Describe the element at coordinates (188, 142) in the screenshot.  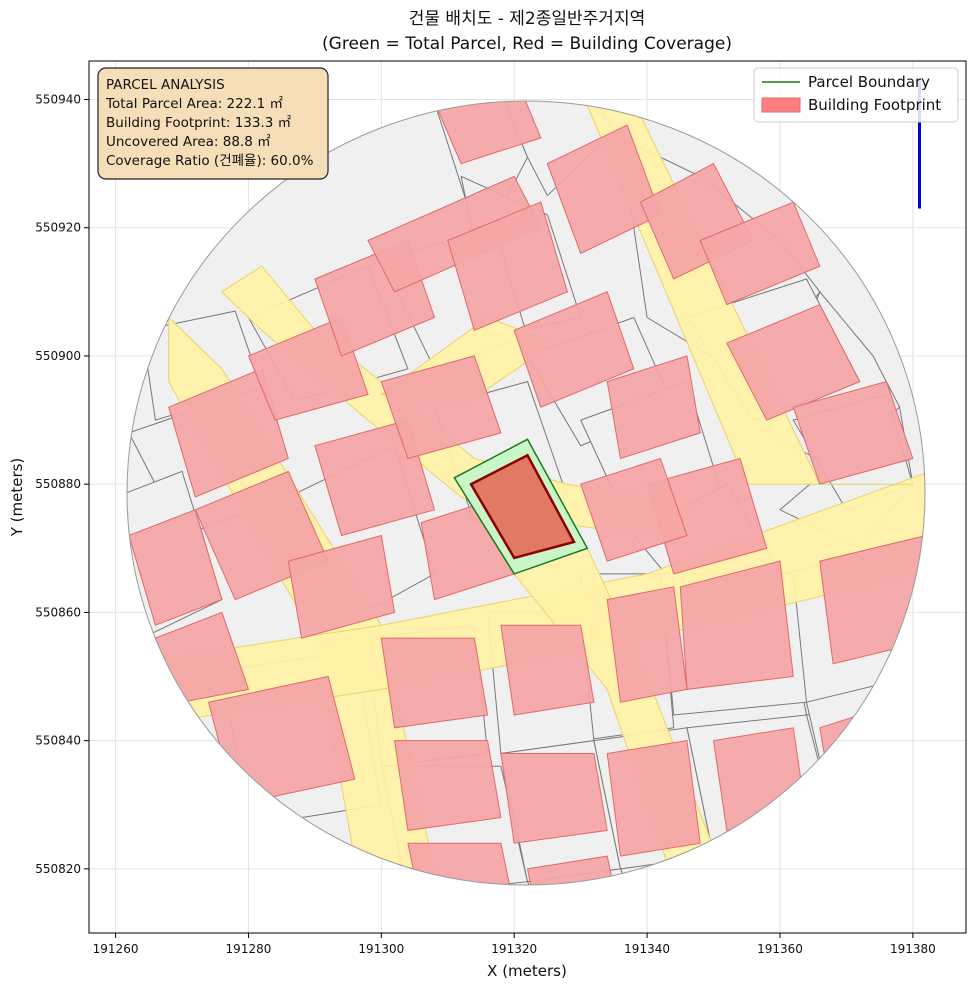
I see `info-line-uncovered: Uncovered Area: 88.8 ㎡` at that location.